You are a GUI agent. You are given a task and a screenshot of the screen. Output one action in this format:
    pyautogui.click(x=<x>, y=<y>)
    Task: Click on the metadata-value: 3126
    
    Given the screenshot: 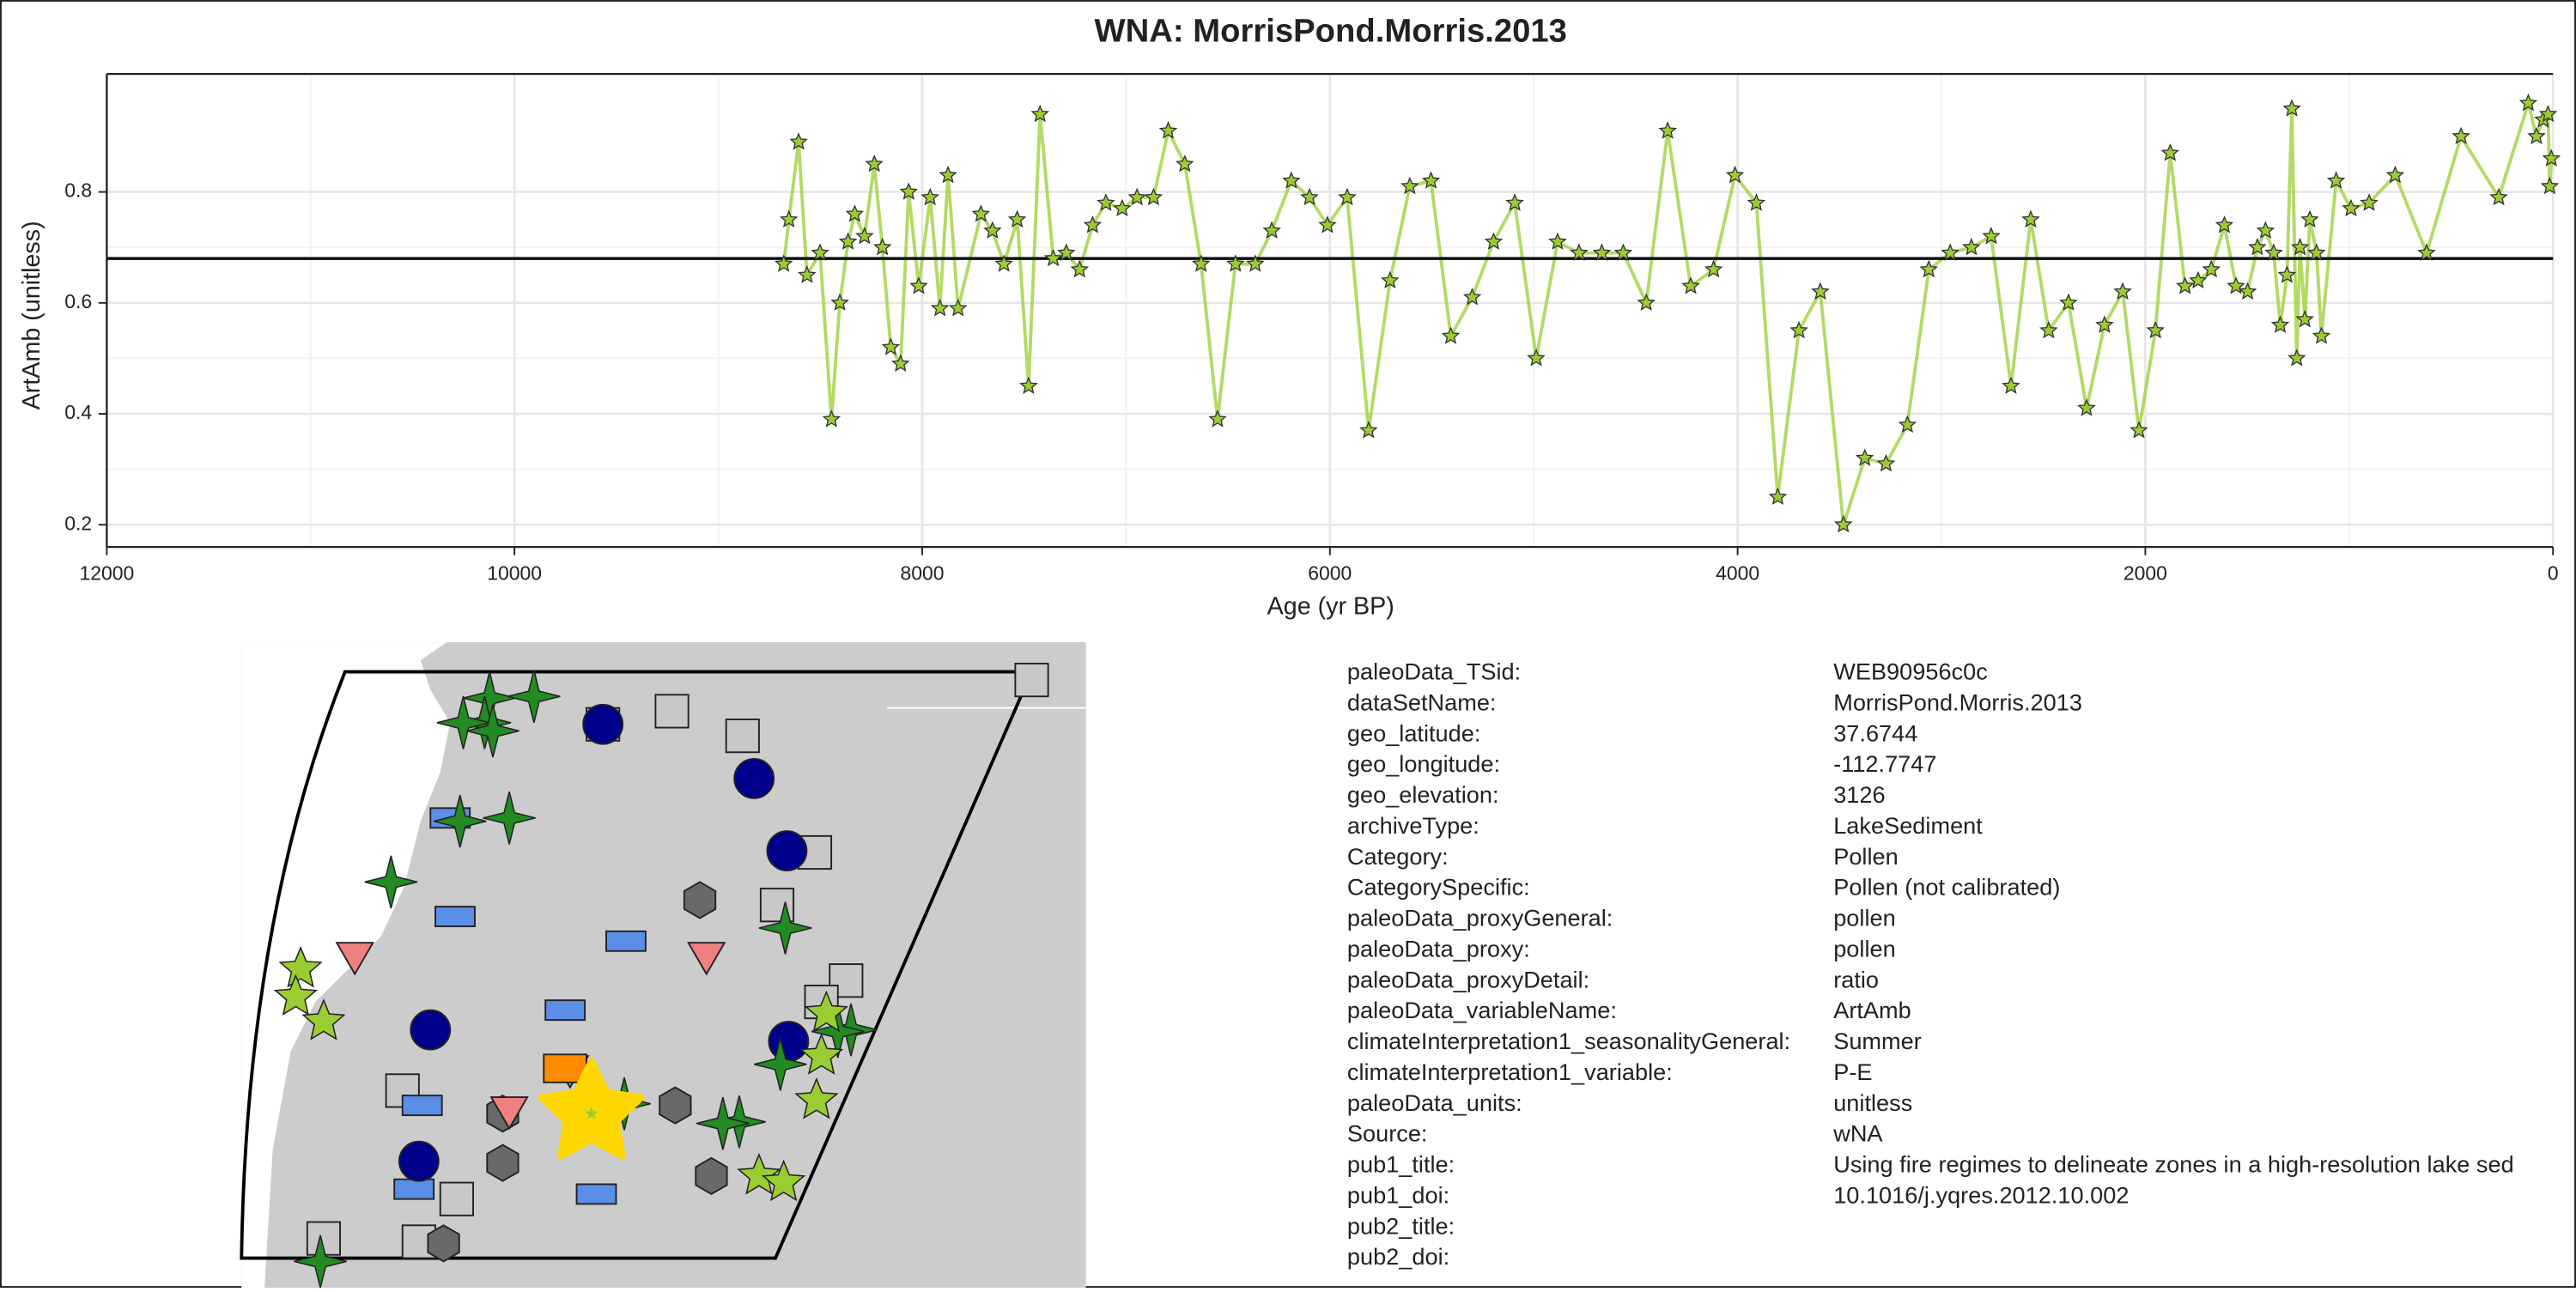 What is the action you would take?
    pyautogui.click(x=1859, y=794)
    